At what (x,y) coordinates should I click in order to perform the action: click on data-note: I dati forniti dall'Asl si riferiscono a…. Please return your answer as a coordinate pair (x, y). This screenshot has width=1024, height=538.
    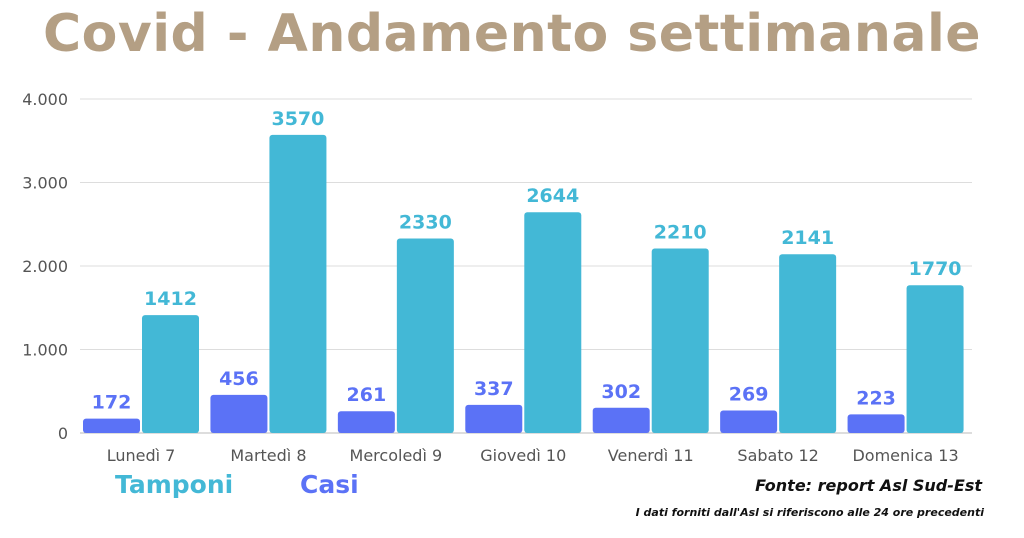
    Looking at the image, I should click on (809, 512).